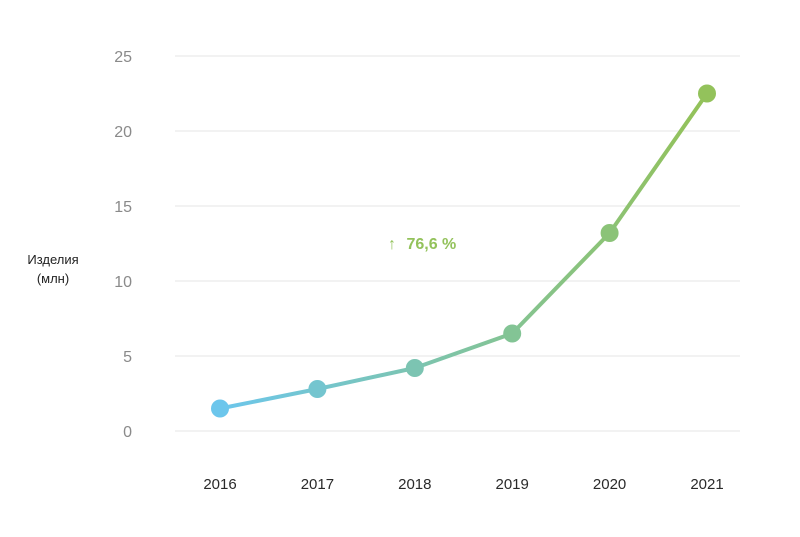  Describe the element at coordinates (53, 278) in the screenshot. I see `y-axis-label-line-2: (млн)` at that location.